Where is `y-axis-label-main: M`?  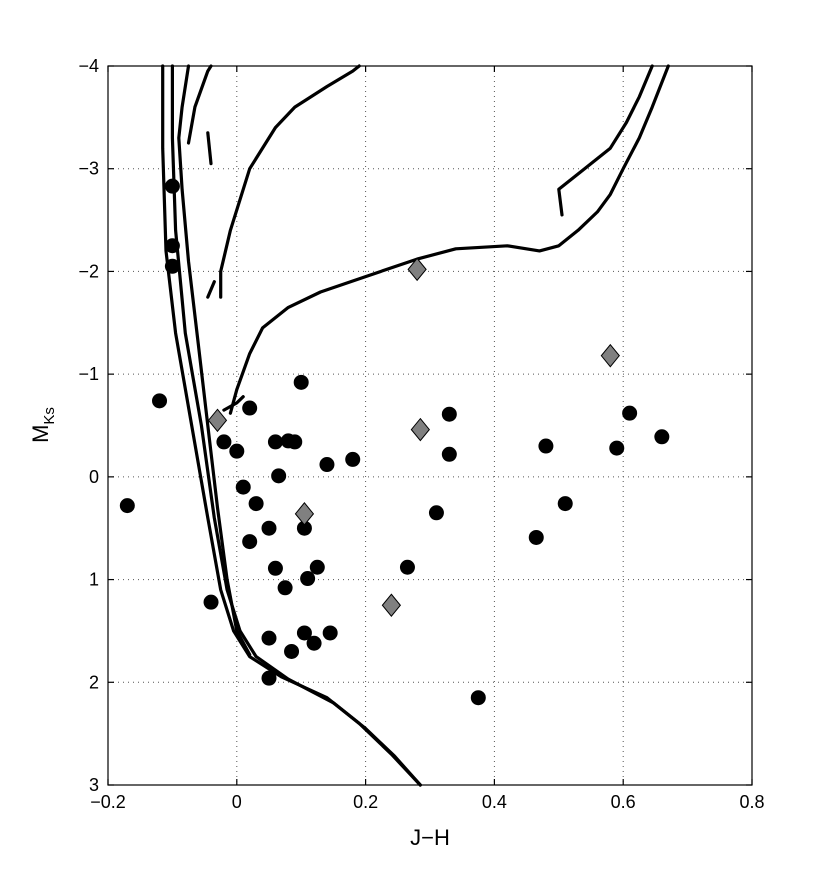
y-axis-label-main: M is located at coordinates (40, 434).